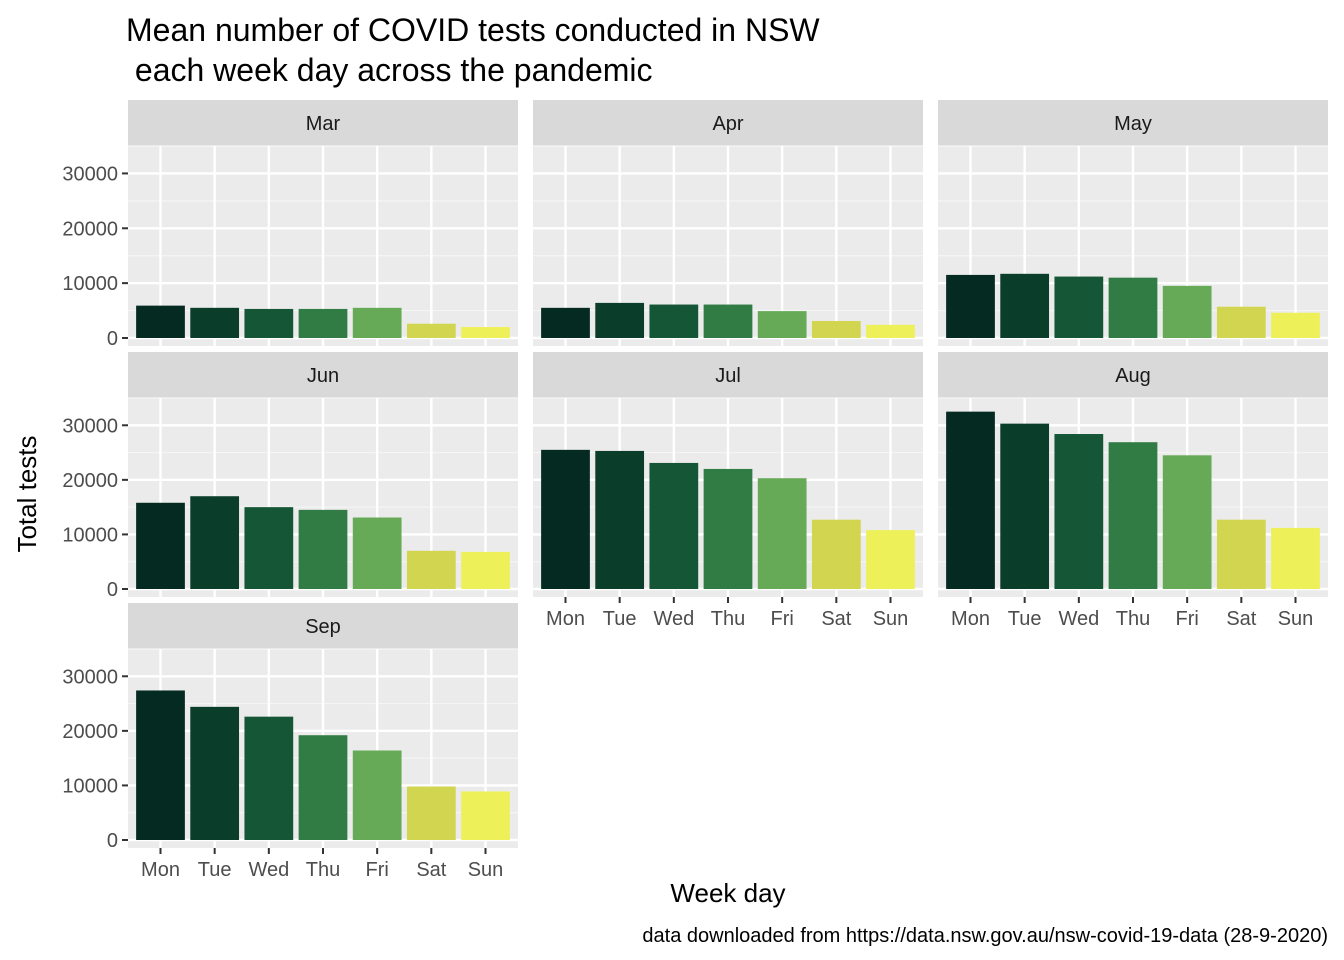  I want to click on bar-jun-sun, so click(485, 570).